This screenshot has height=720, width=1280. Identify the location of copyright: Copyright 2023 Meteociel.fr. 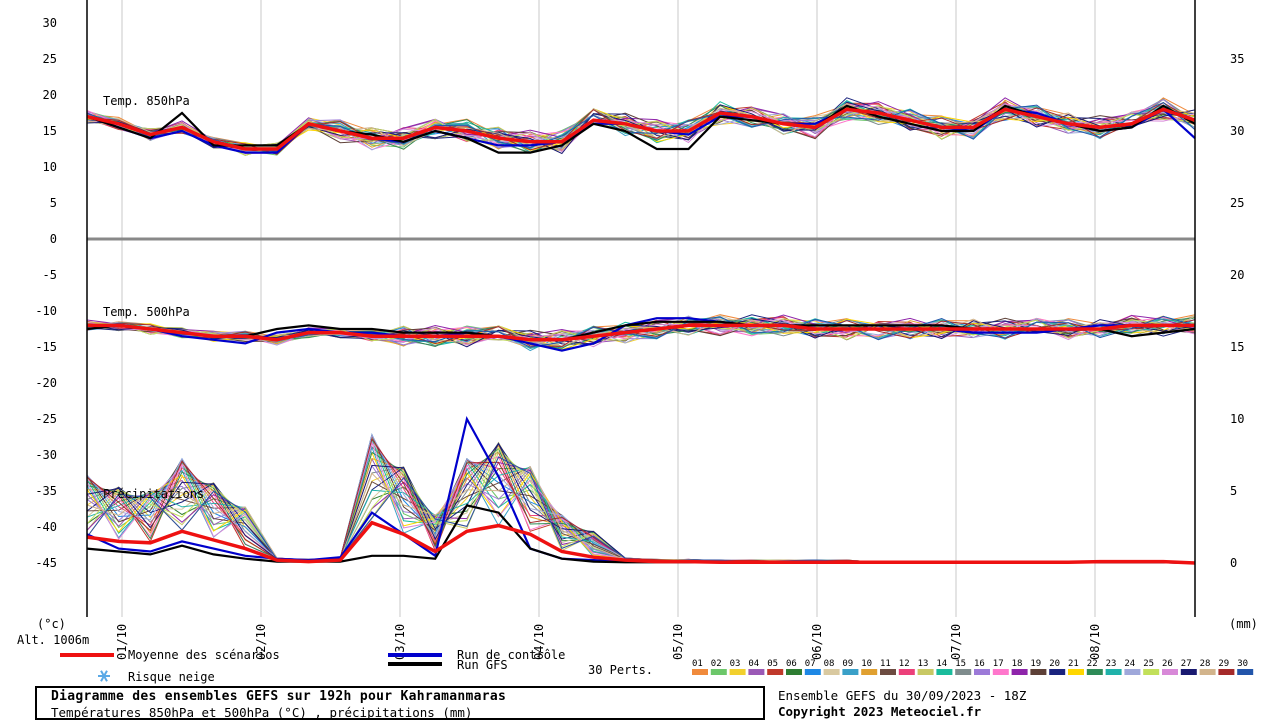
(880, 711).